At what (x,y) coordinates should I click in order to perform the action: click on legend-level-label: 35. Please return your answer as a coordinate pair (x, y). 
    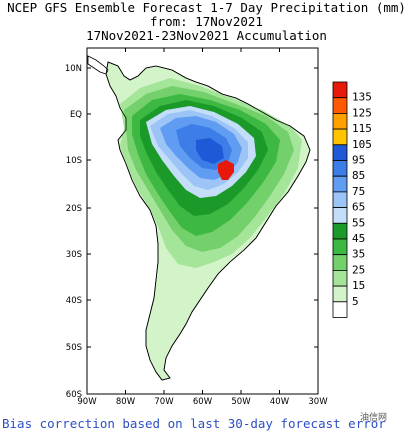
    Looking at the image, I should click on (358, 254).